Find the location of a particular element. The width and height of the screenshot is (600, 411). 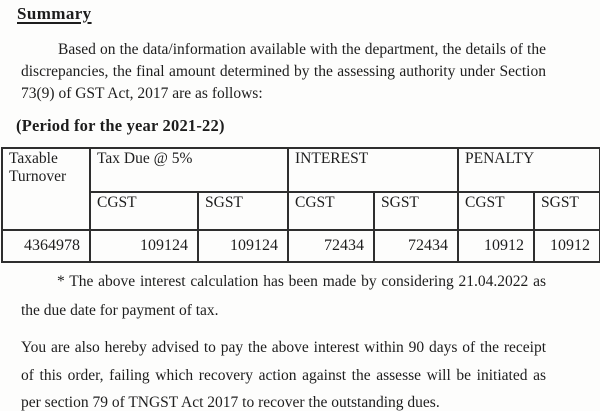

value-penalty-cgst: 10912 is located at coordinates (496, 246).